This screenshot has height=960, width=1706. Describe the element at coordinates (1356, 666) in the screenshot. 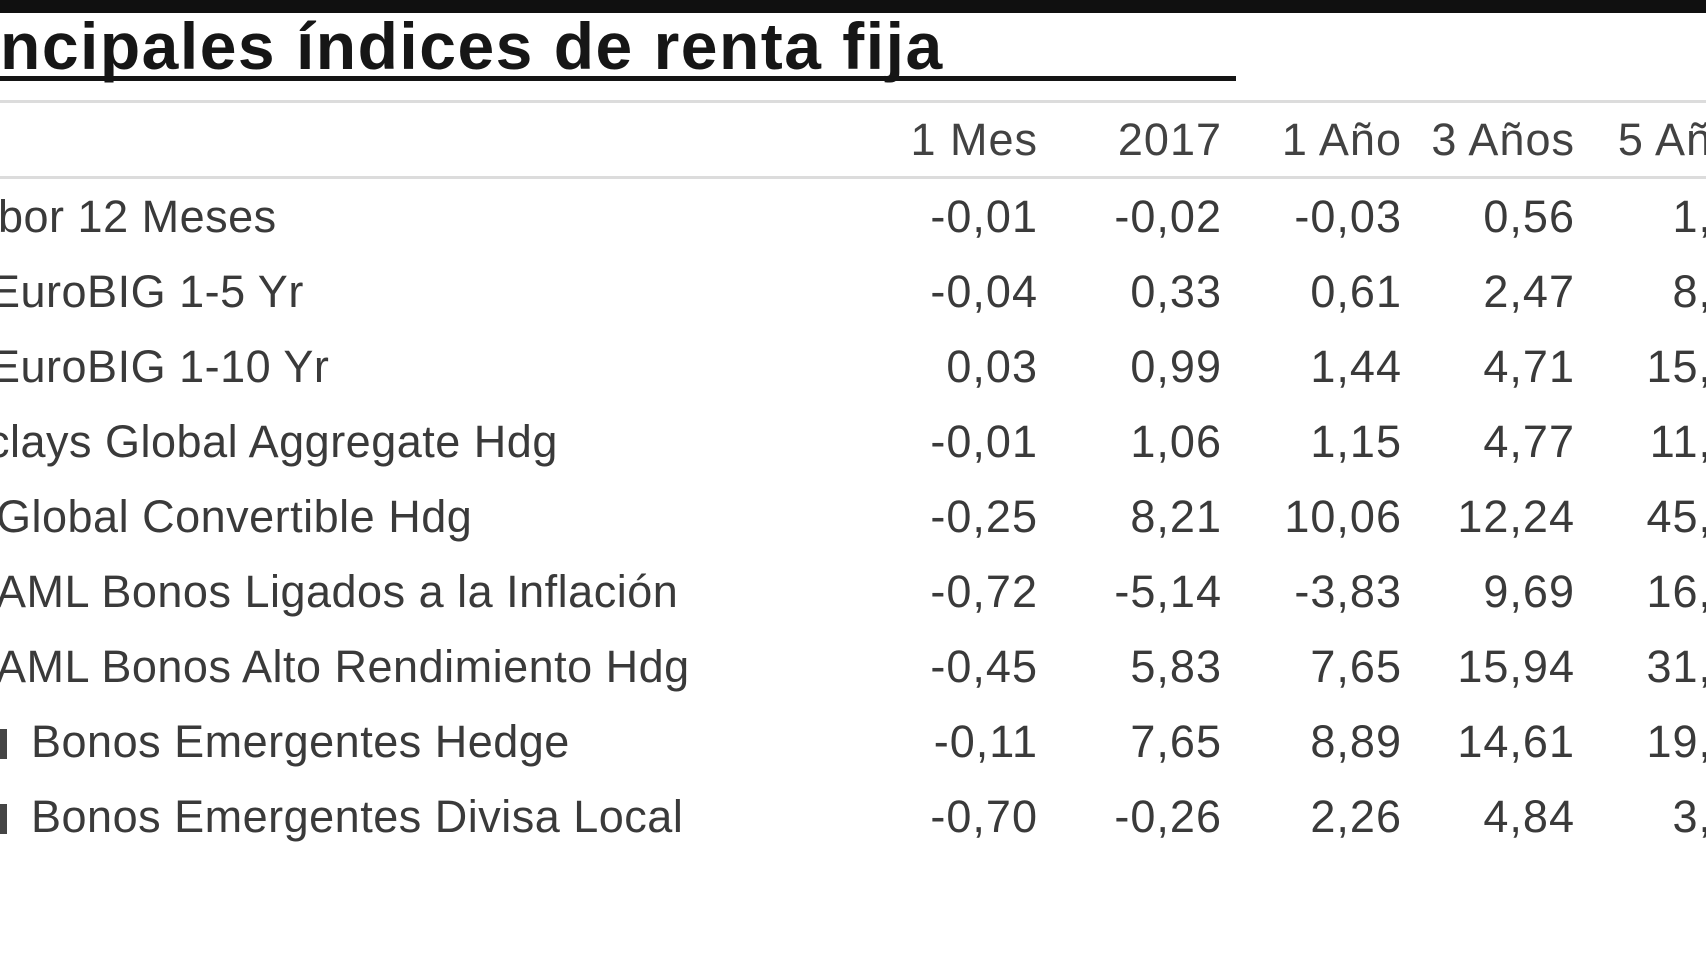

I see `value-cell-1ano: 7,65` at that location.